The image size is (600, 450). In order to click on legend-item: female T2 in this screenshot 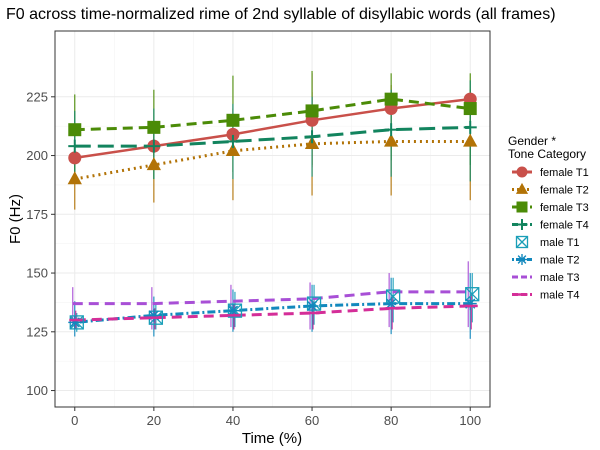, I will do `click(550, 189)`.